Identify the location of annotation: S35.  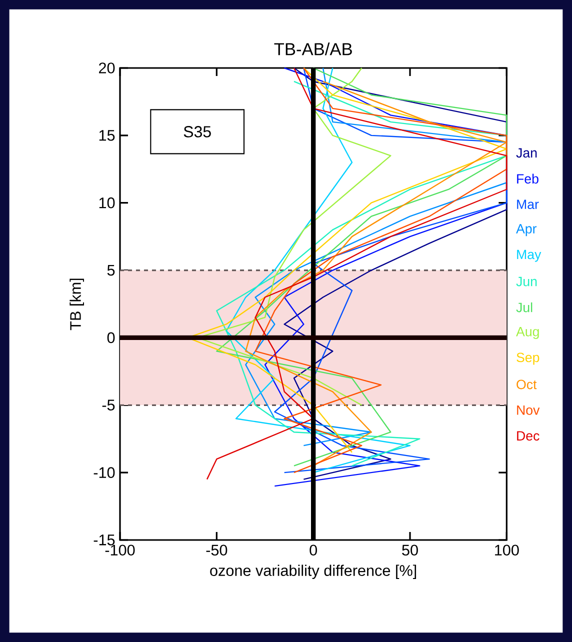
(197, 132).